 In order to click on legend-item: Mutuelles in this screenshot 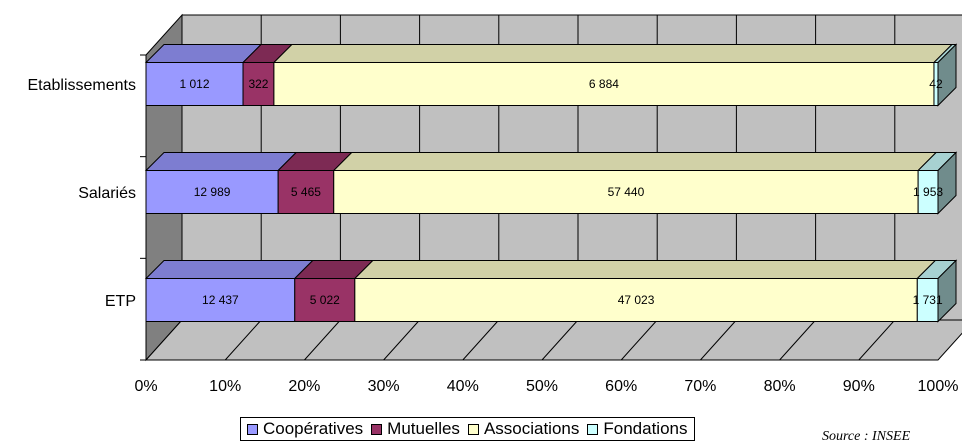, I will do `click(415, 429)`.